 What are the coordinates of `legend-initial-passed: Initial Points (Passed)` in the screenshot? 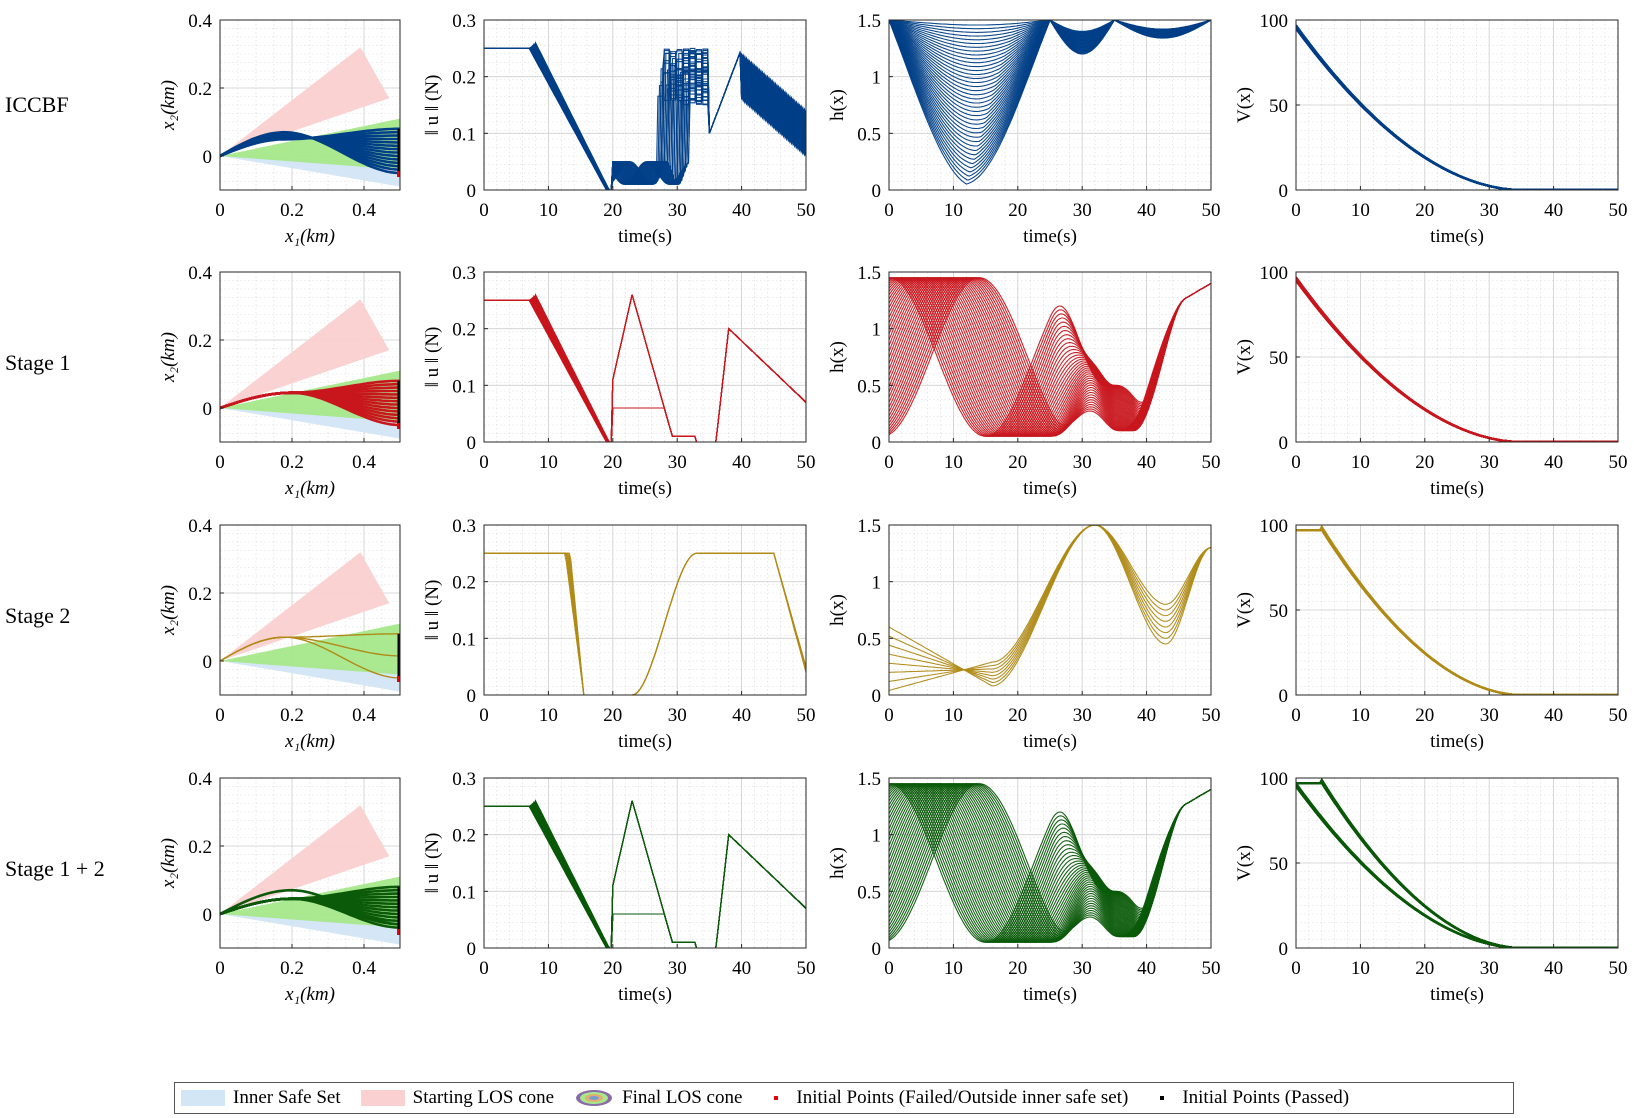 It's located at (1248, 1098).